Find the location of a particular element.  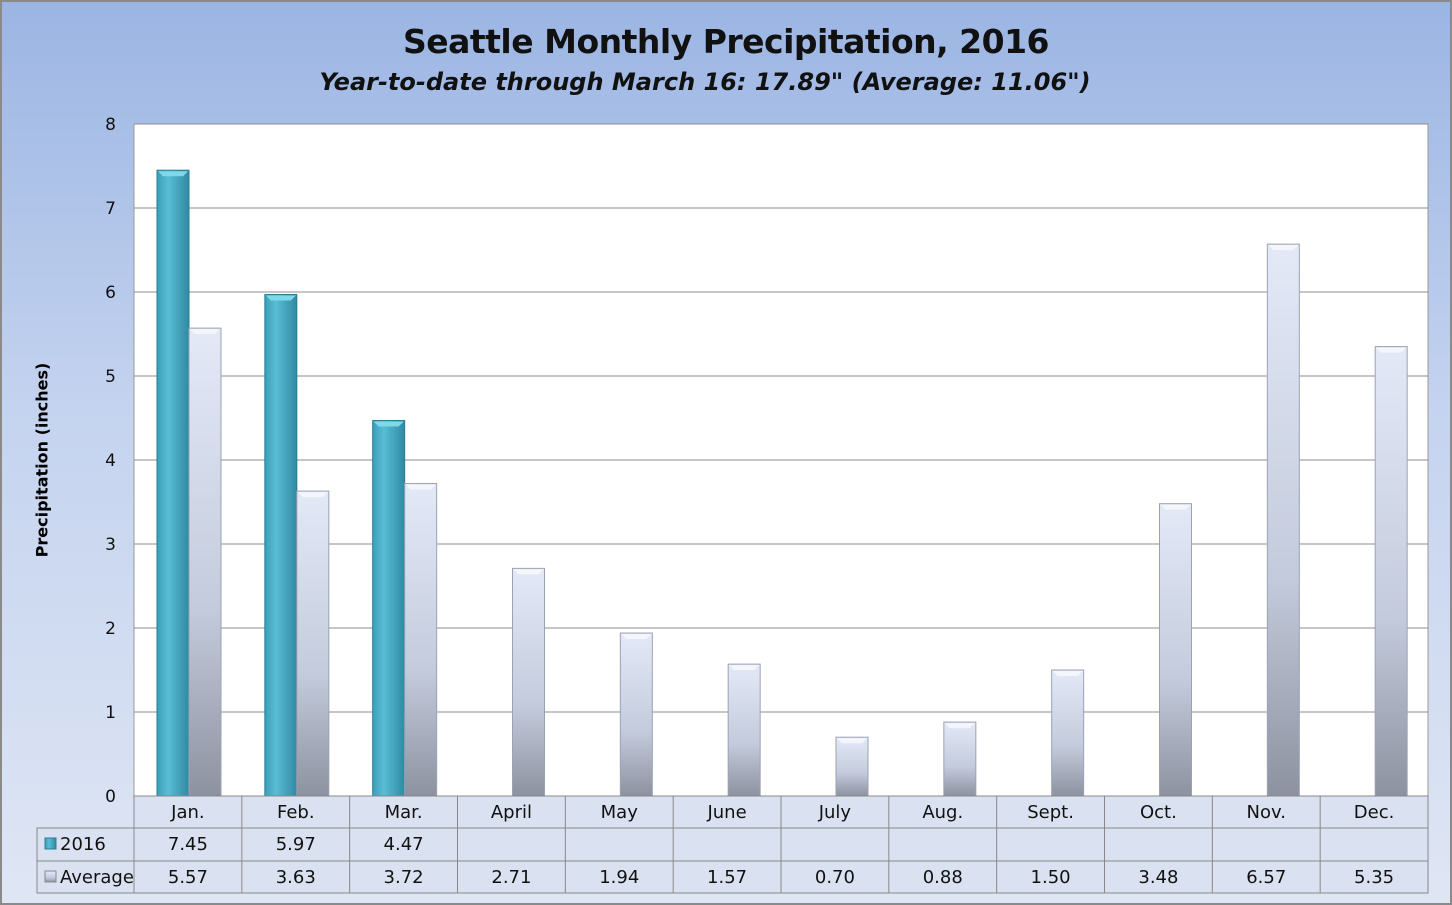

x-tick-label: May is located at coordinates (620, 812).